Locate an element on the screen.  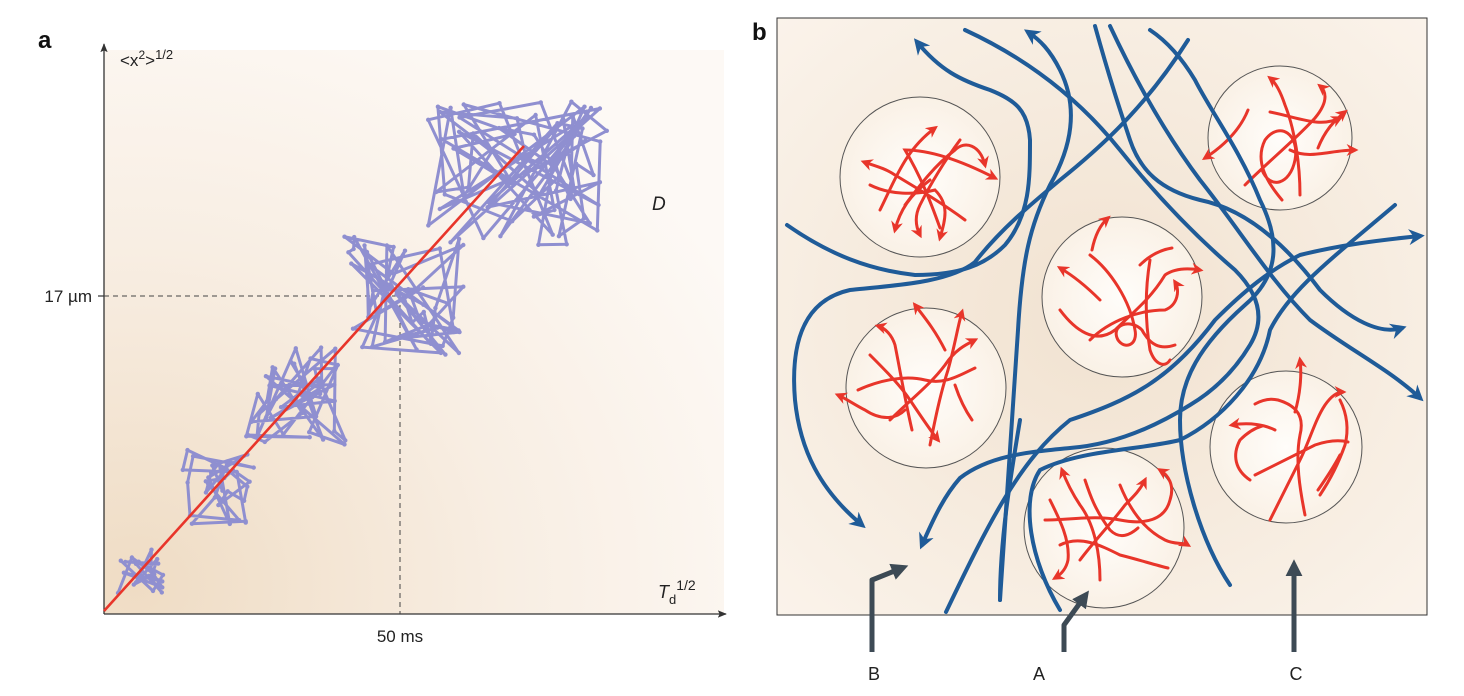
label-a: A is located at coordinates (1039, 674).